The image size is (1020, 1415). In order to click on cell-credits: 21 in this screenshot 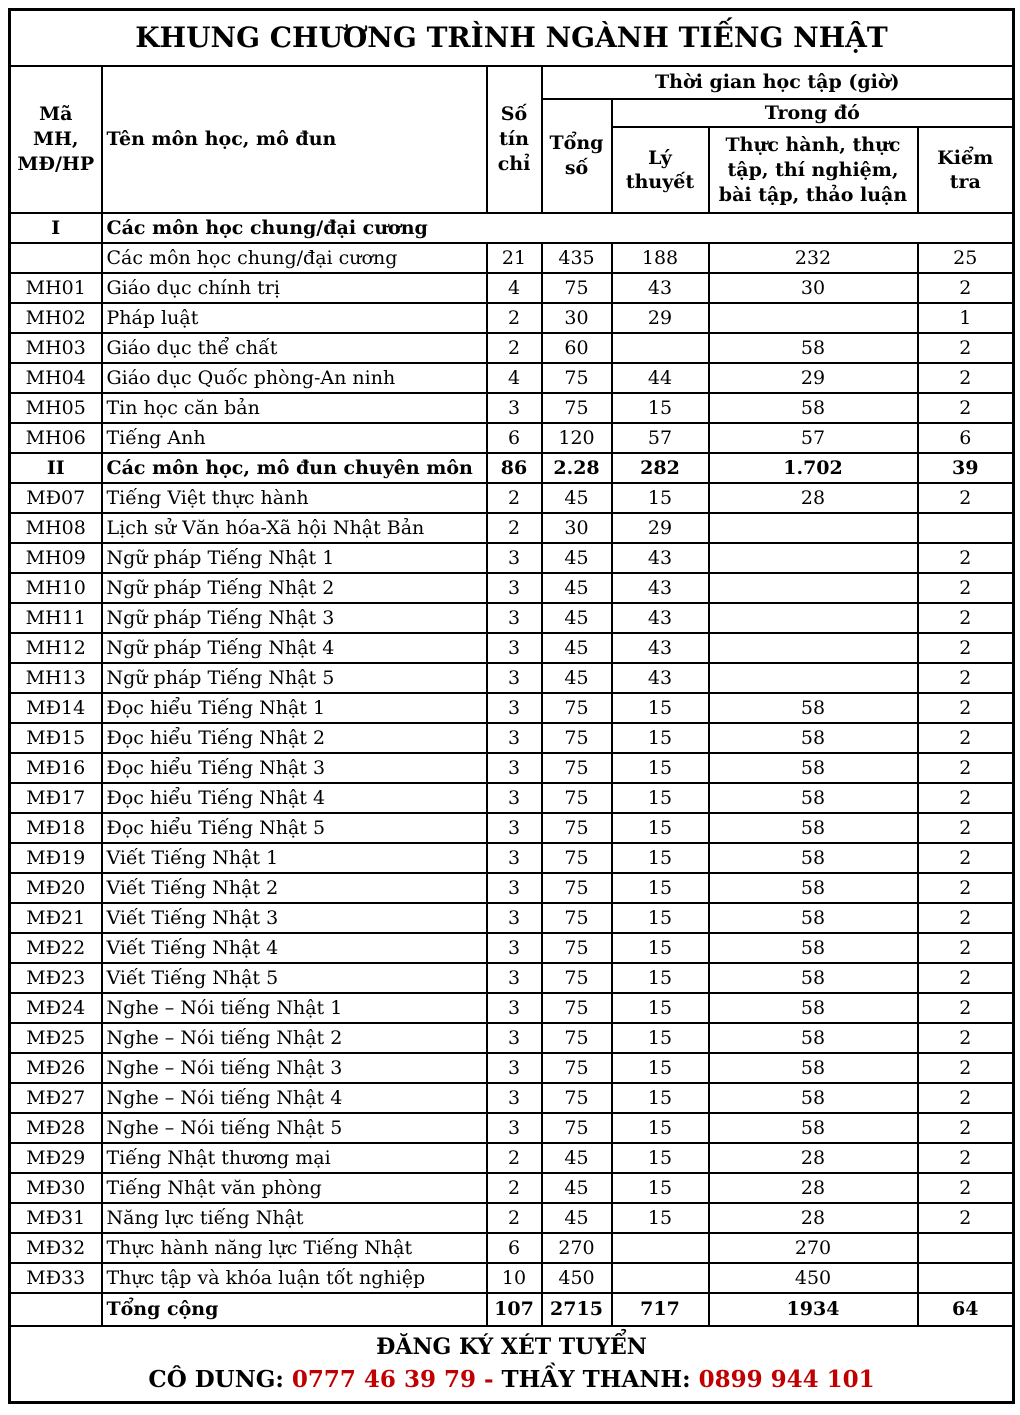, I will do `click(514, 258)`.